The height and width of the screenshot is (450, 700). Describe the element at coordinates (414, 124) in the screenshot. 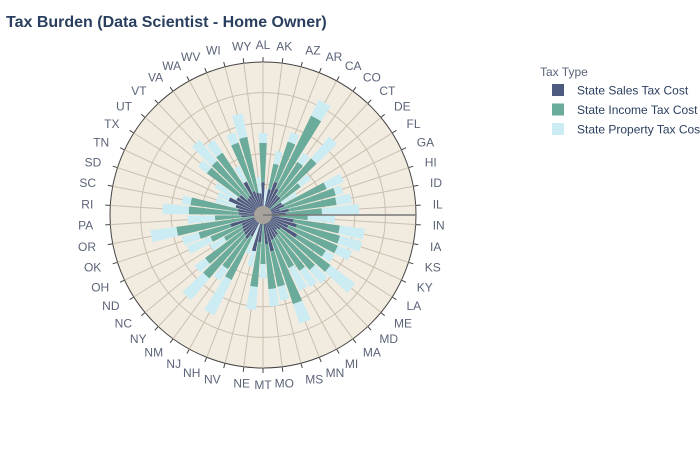

I see `angular-label-fl: FL` at that location.